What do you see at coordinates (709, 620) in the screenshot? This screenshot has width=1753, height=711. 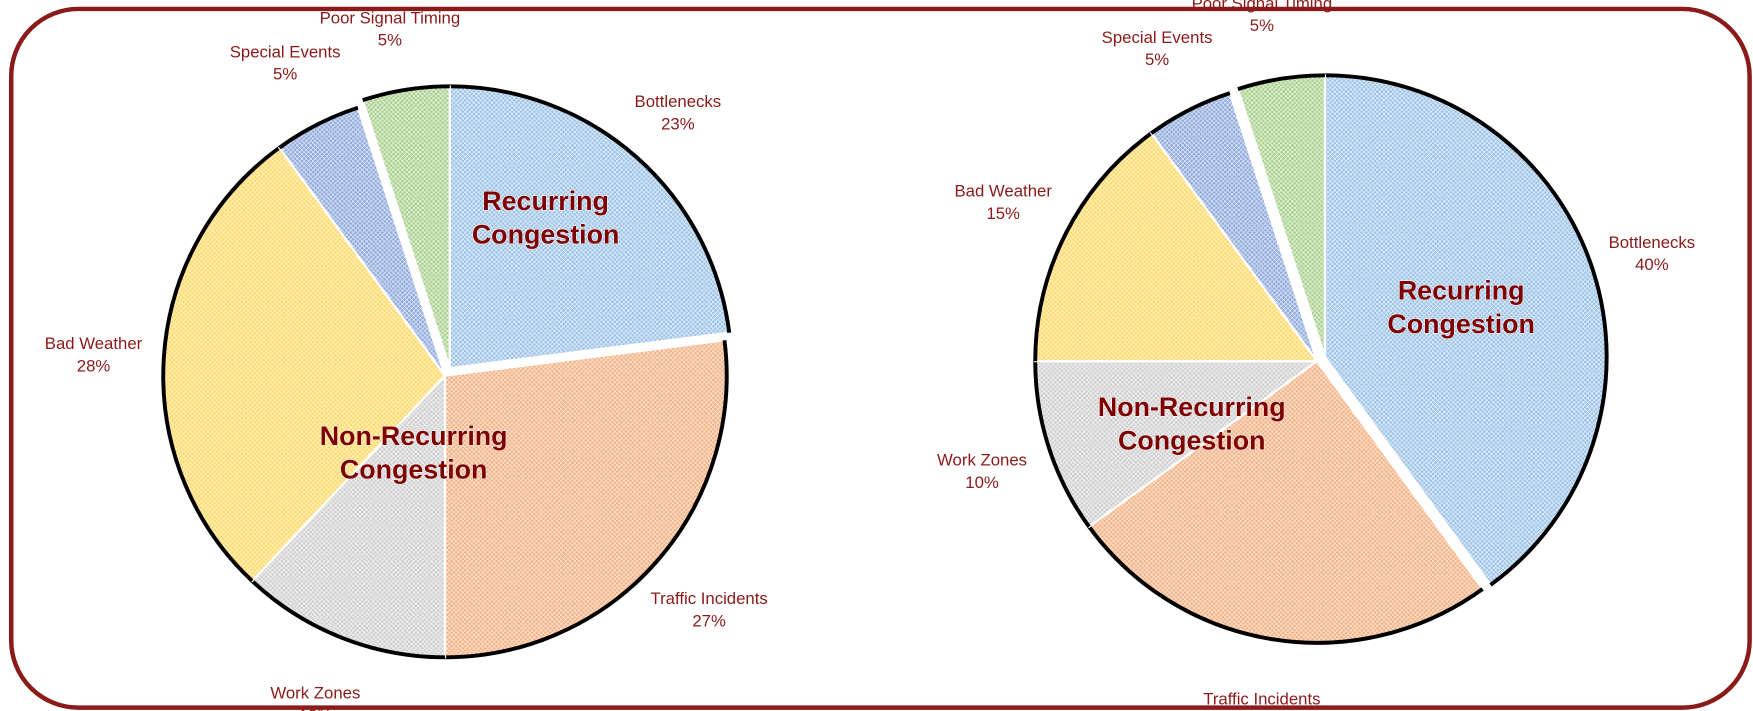 I see `slice-value: 27%` at bounding box center [709, 620].